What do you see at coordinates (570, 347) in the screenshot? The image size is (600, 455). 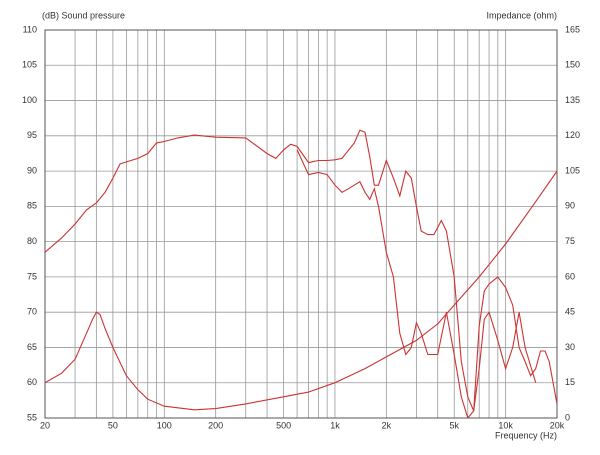 I see `y2-tick-label: 30` at bounding box center [570, 347].